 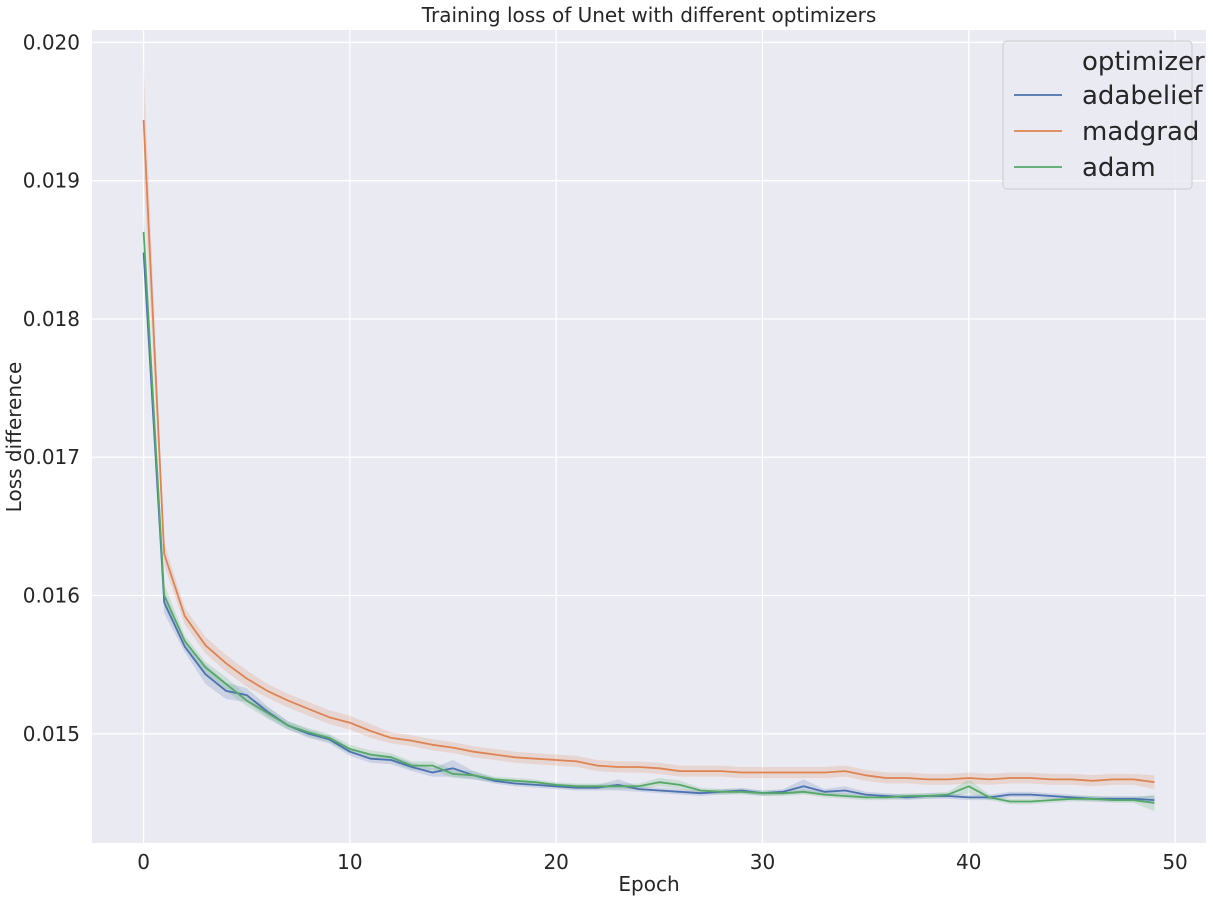 What do you see at coordinates (51, 42) in the screenshot?
I see `y-tick-label: 0.020` at bounding box center [51, 42].